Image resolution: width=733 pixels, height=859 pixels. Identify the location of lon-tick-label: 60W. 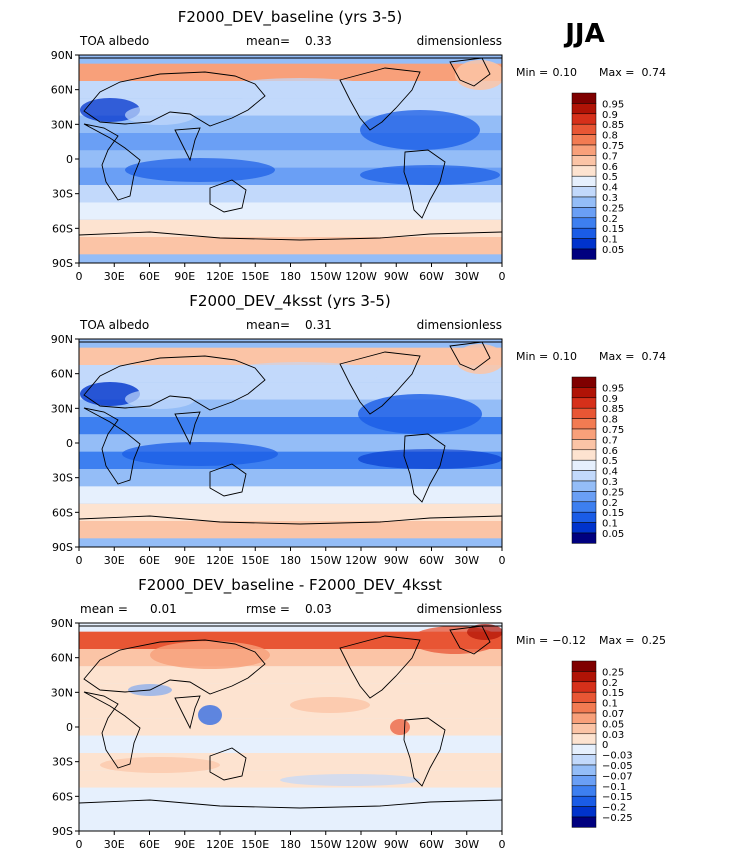
(431, 560).